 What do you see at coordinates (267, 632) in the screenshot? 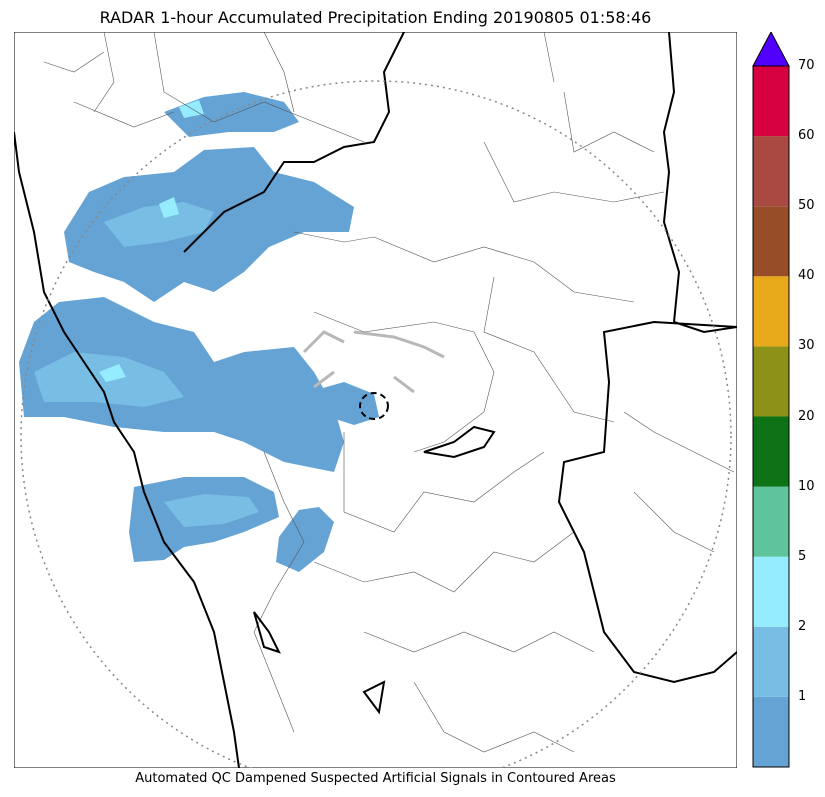
I see `south-enclave-border` at bounding box center [267, 632].